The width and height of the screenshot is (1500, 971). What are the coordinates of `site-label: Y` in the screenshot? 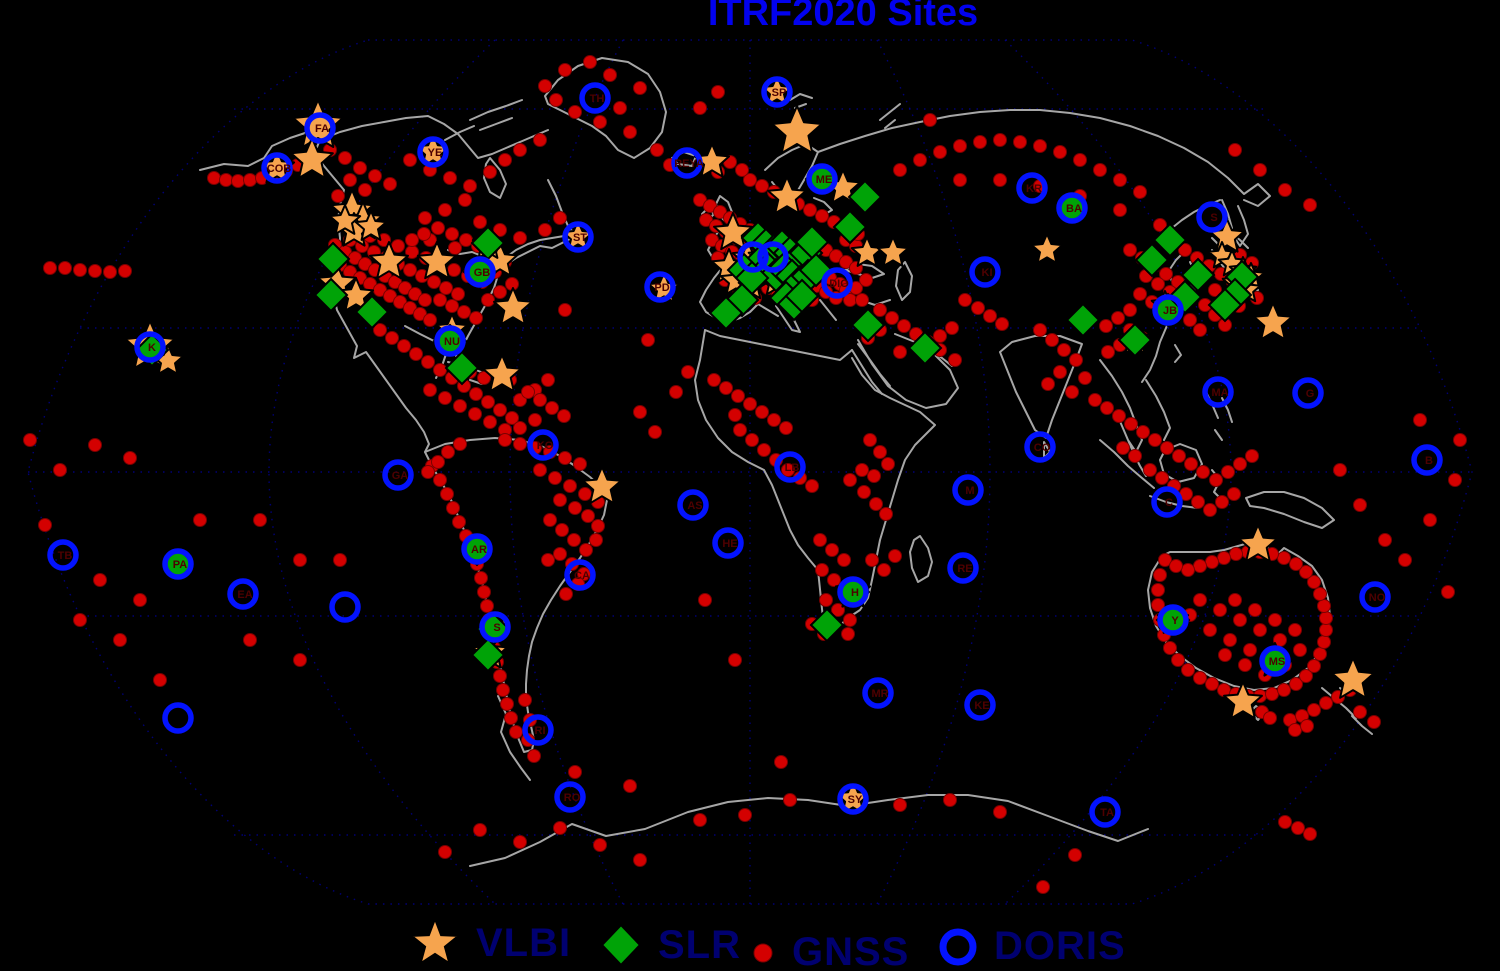 It's located at (1175, 621).